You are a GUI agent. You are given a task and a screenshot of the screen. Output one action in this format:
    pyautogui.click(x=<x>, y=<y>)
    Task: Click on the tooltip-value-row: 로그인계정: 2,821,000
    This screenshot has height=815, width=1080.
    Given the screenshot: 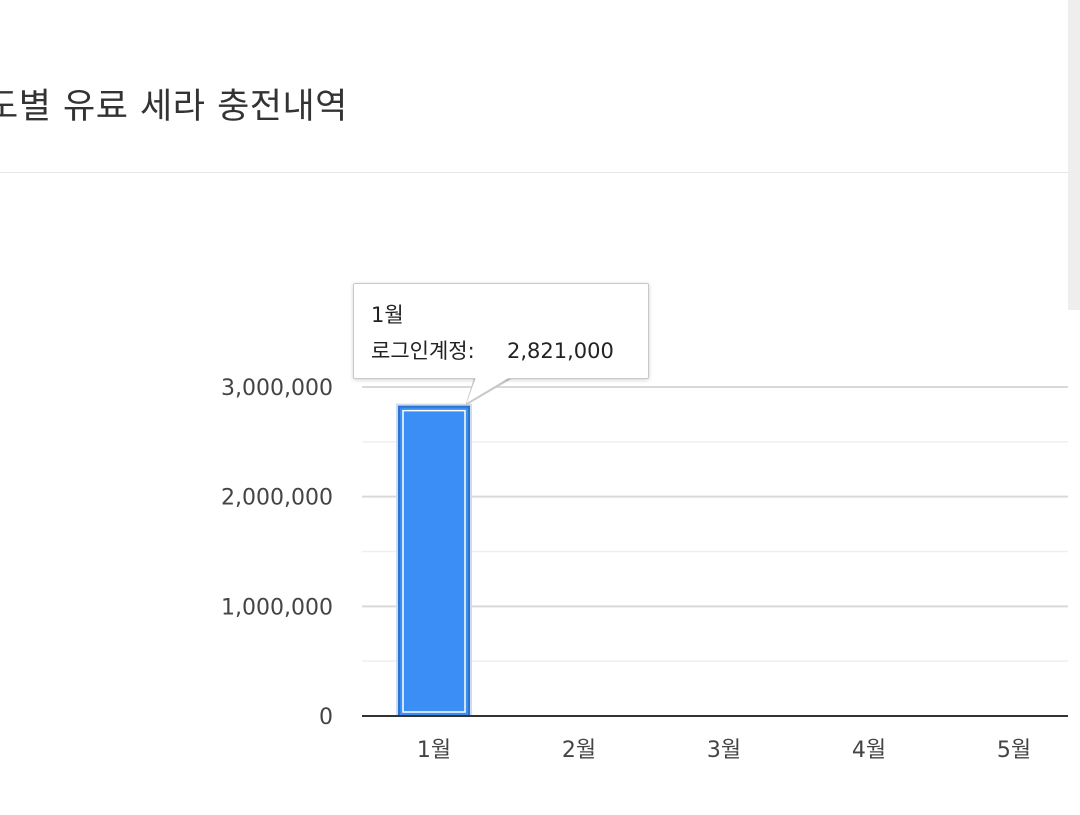 What is the action you would take?
    pyautogui.click(x=509, y=351)
    